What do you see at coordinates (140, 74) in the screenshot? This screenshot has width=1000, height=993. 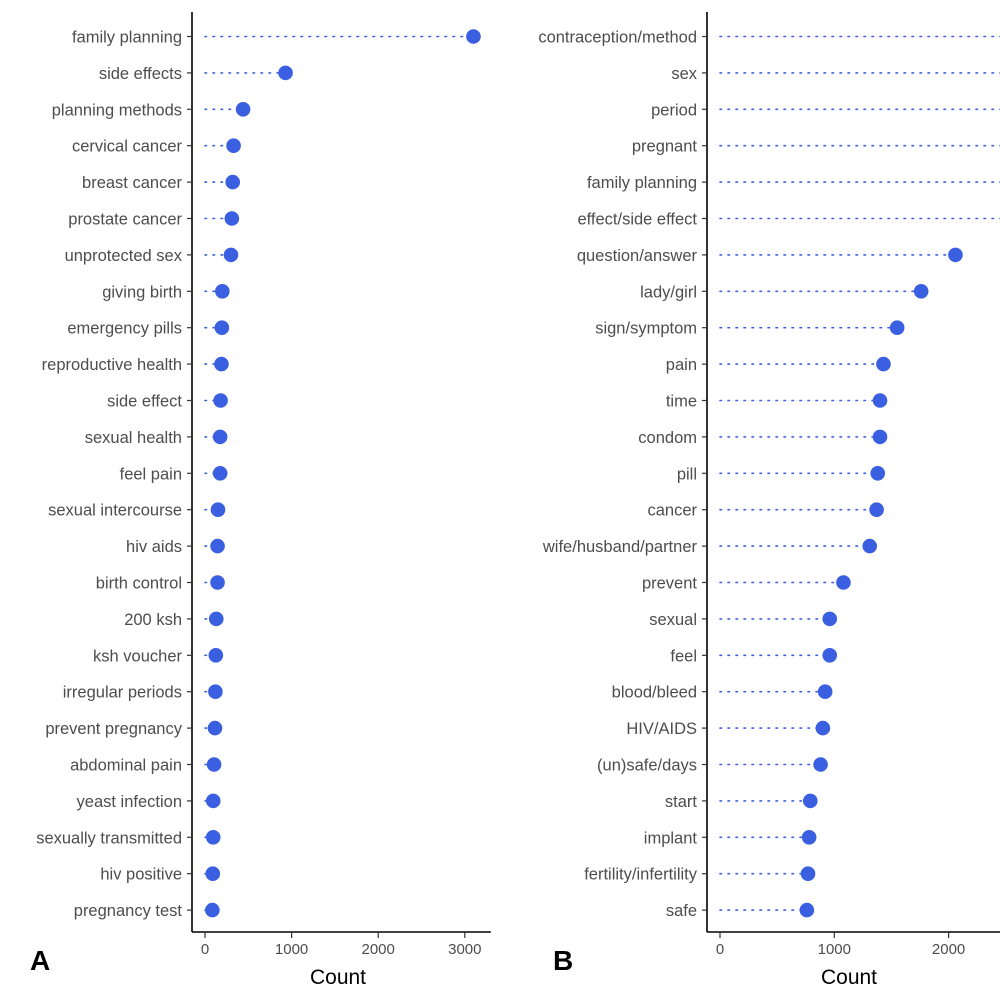 I see `category-label: side effects` at bounding box center [140, 74].